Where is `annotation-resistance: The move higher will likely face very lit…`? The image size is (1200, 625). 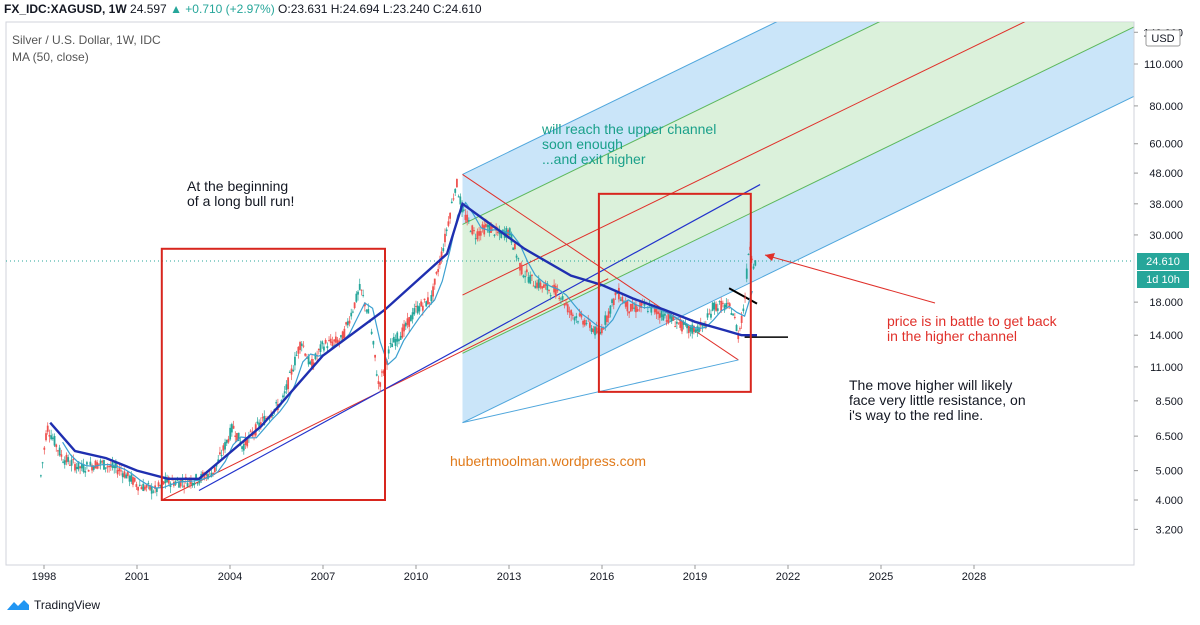 annotation-resistance: The move higher will likely face very lit… is located at coordinates (937, 400).